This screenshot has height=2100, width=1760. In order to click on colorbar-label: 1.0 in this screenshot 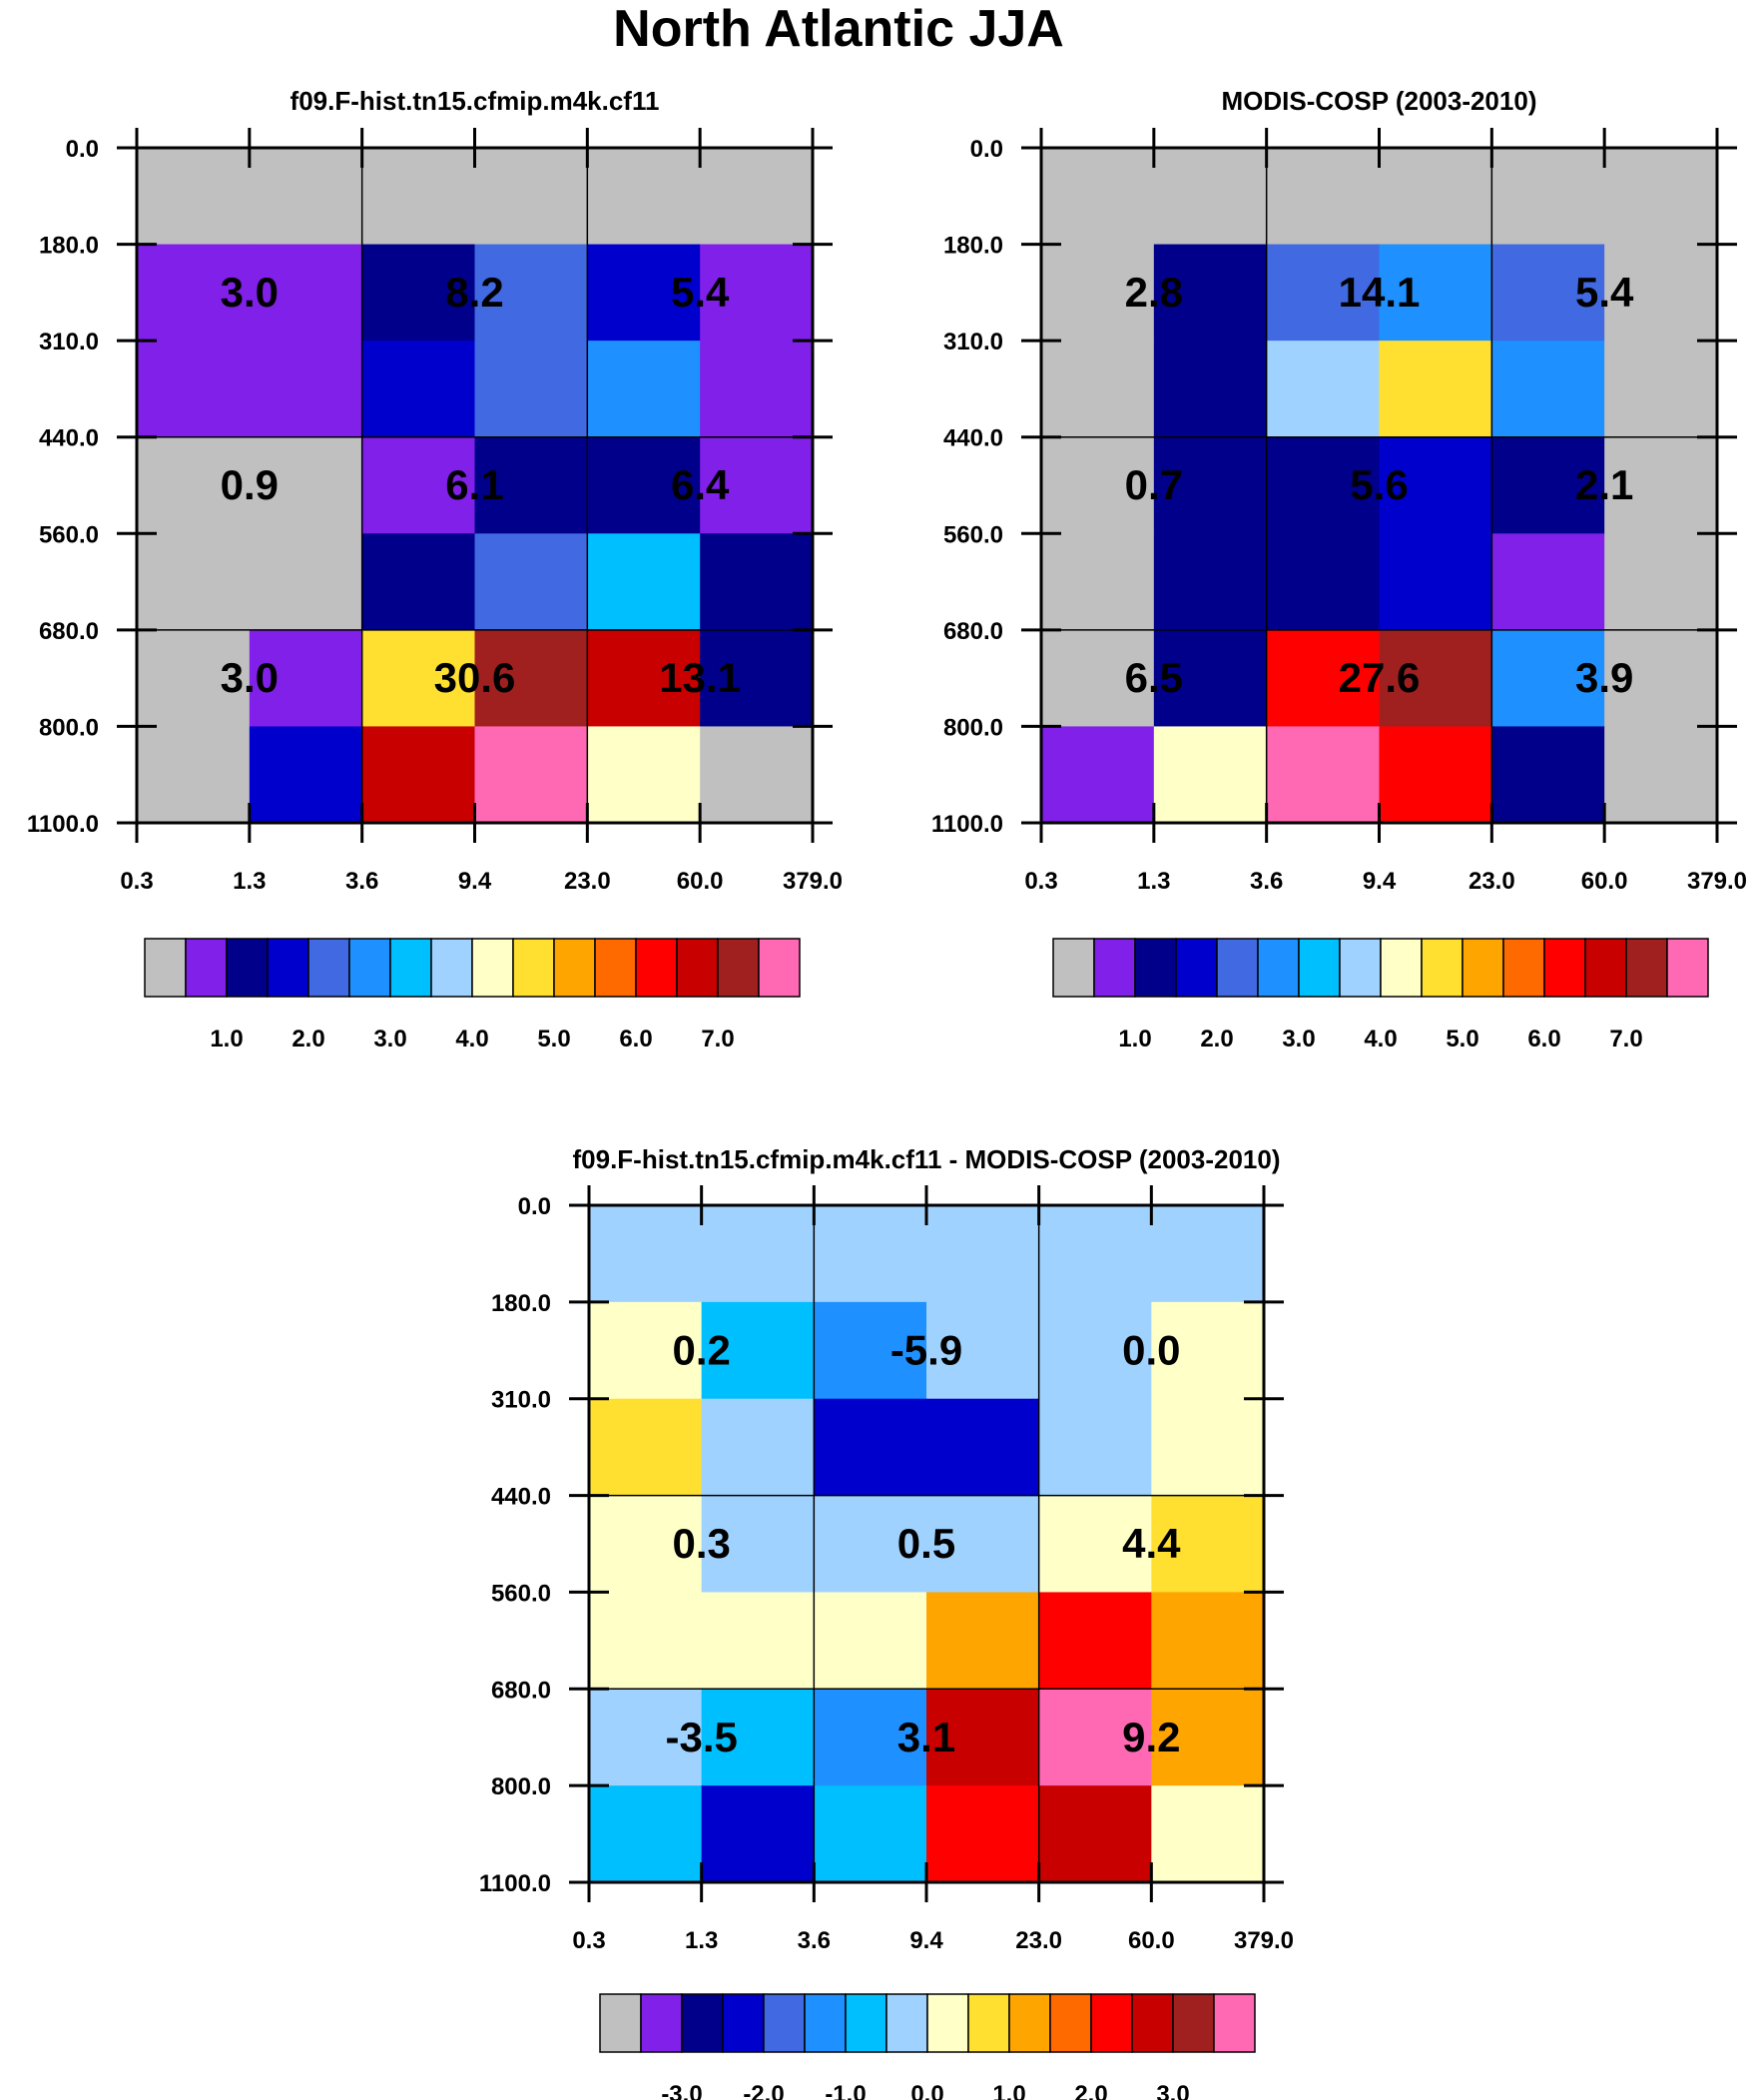, I will do `click(226, 1039)`.